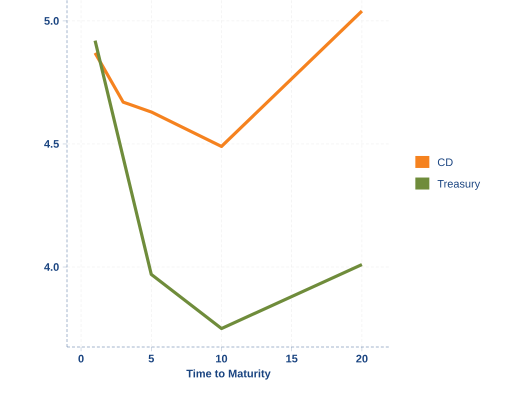  Describe the element at coordinates (222, 358) in the screenshot. I see `x-tick-label: 10` at that location.